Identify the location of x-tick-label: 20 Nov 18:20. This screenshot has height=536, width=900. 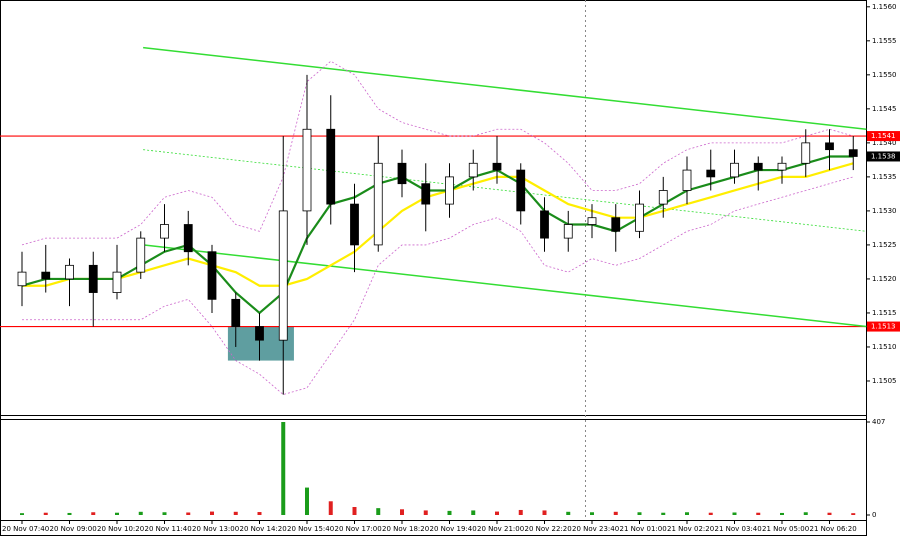
(405, 529).